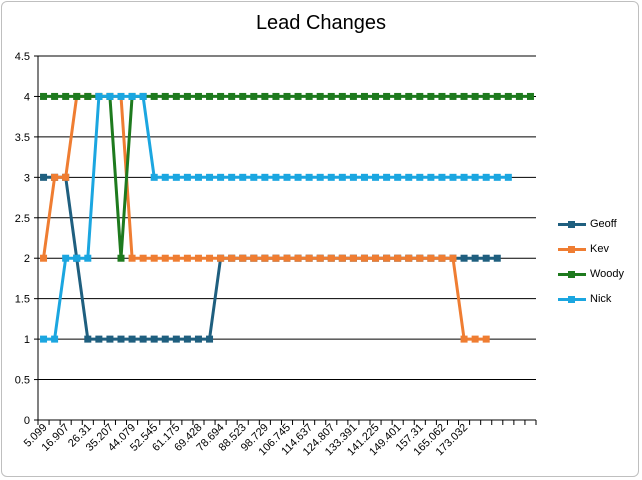 The height and width of the screenshot is (480, 642). What do you see at coordinates (22, 138) in the screenshot?
I see `y-tick-label: 3.5` at bounding box center [22, 138].